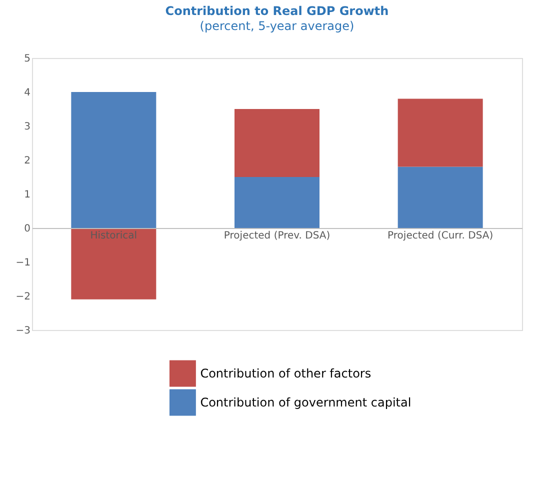 The width and height of the screenshot is (553, 489). Describe the element at coordinates (27, 161) in the screenshot. I see `y-tick-label: 2` at that location.